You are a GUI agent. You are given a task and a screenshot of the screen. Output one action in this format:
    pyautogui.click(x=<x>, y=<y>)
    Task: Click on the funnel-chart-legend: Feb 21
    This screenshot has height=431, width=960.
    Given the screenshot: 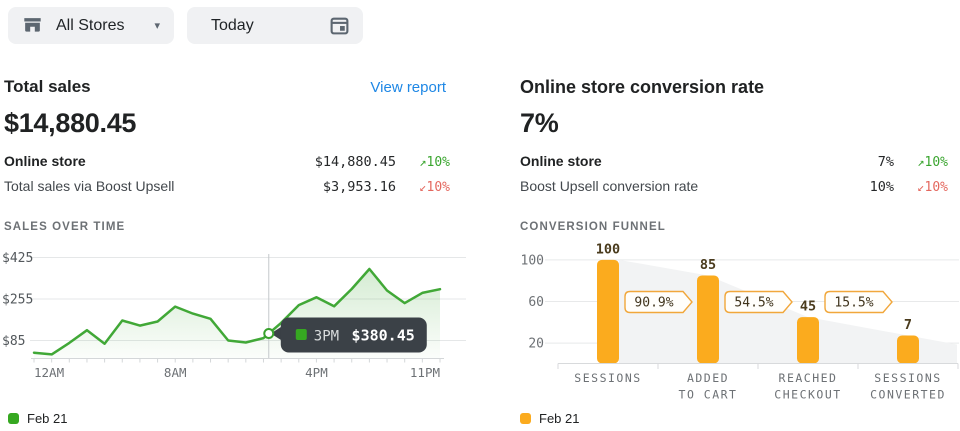 What is the action you would take?
    pyautogui.click(x=549, y=418)
    